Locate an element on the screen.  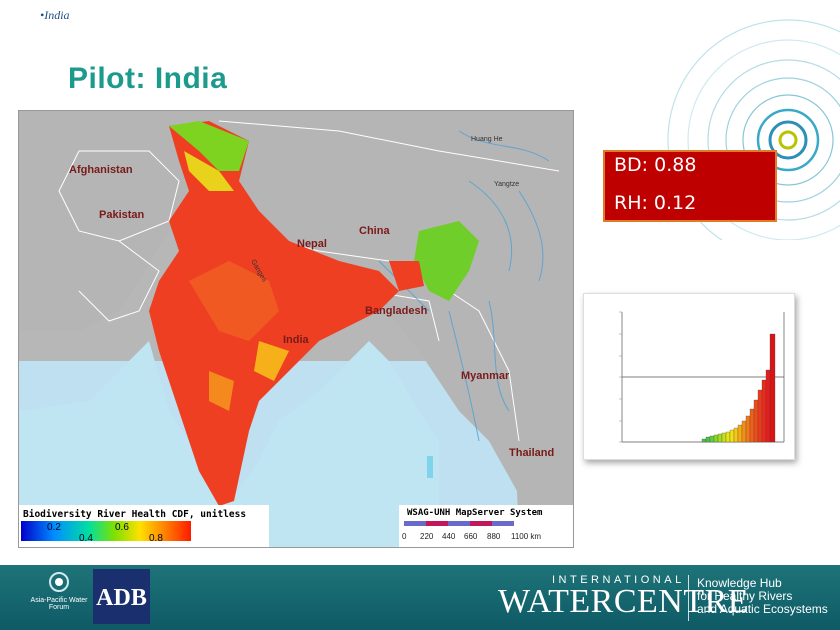
label-myanmar: Myanmar is located at coordinates (485, 376).